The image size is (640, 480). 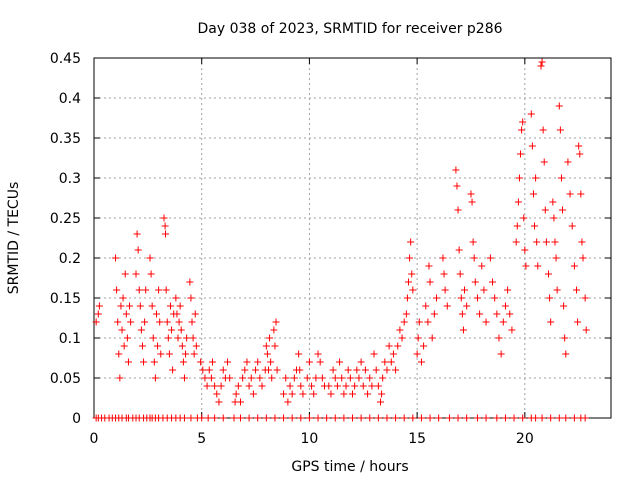 I want to click on y-tick-label: 0.25, so click(x=65, y=219).